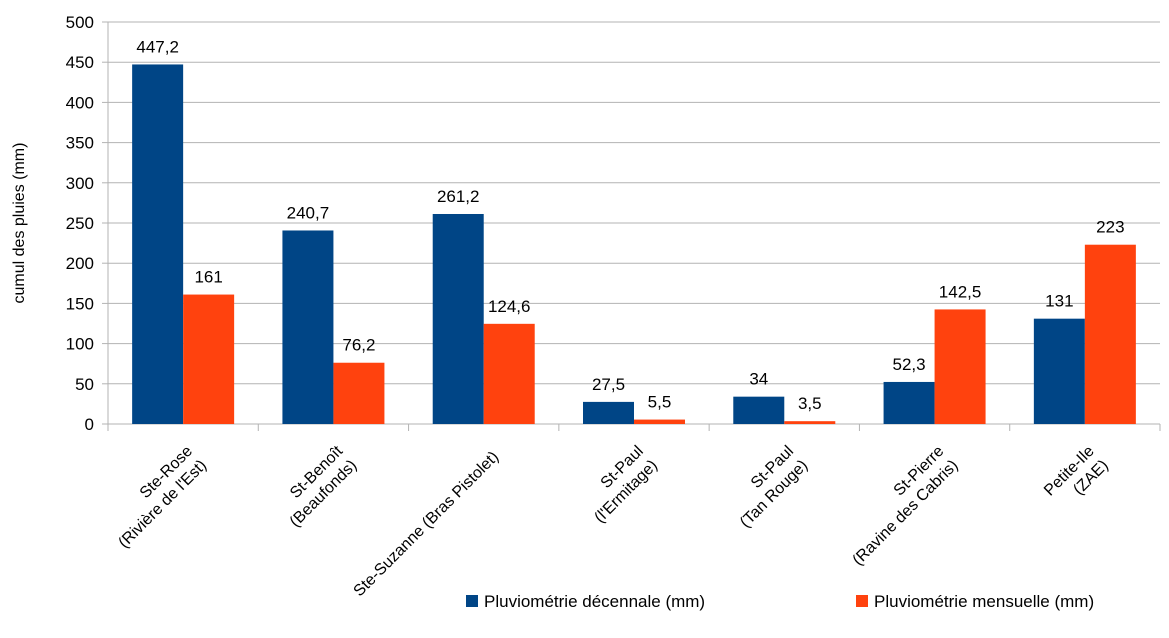 Image resolution: width=1169 pixels, height=638 pixels. What do you see at coordinates (608, 384) in the screenshot?
I see `data-label: 27,5` at bounding box center [608, 384].